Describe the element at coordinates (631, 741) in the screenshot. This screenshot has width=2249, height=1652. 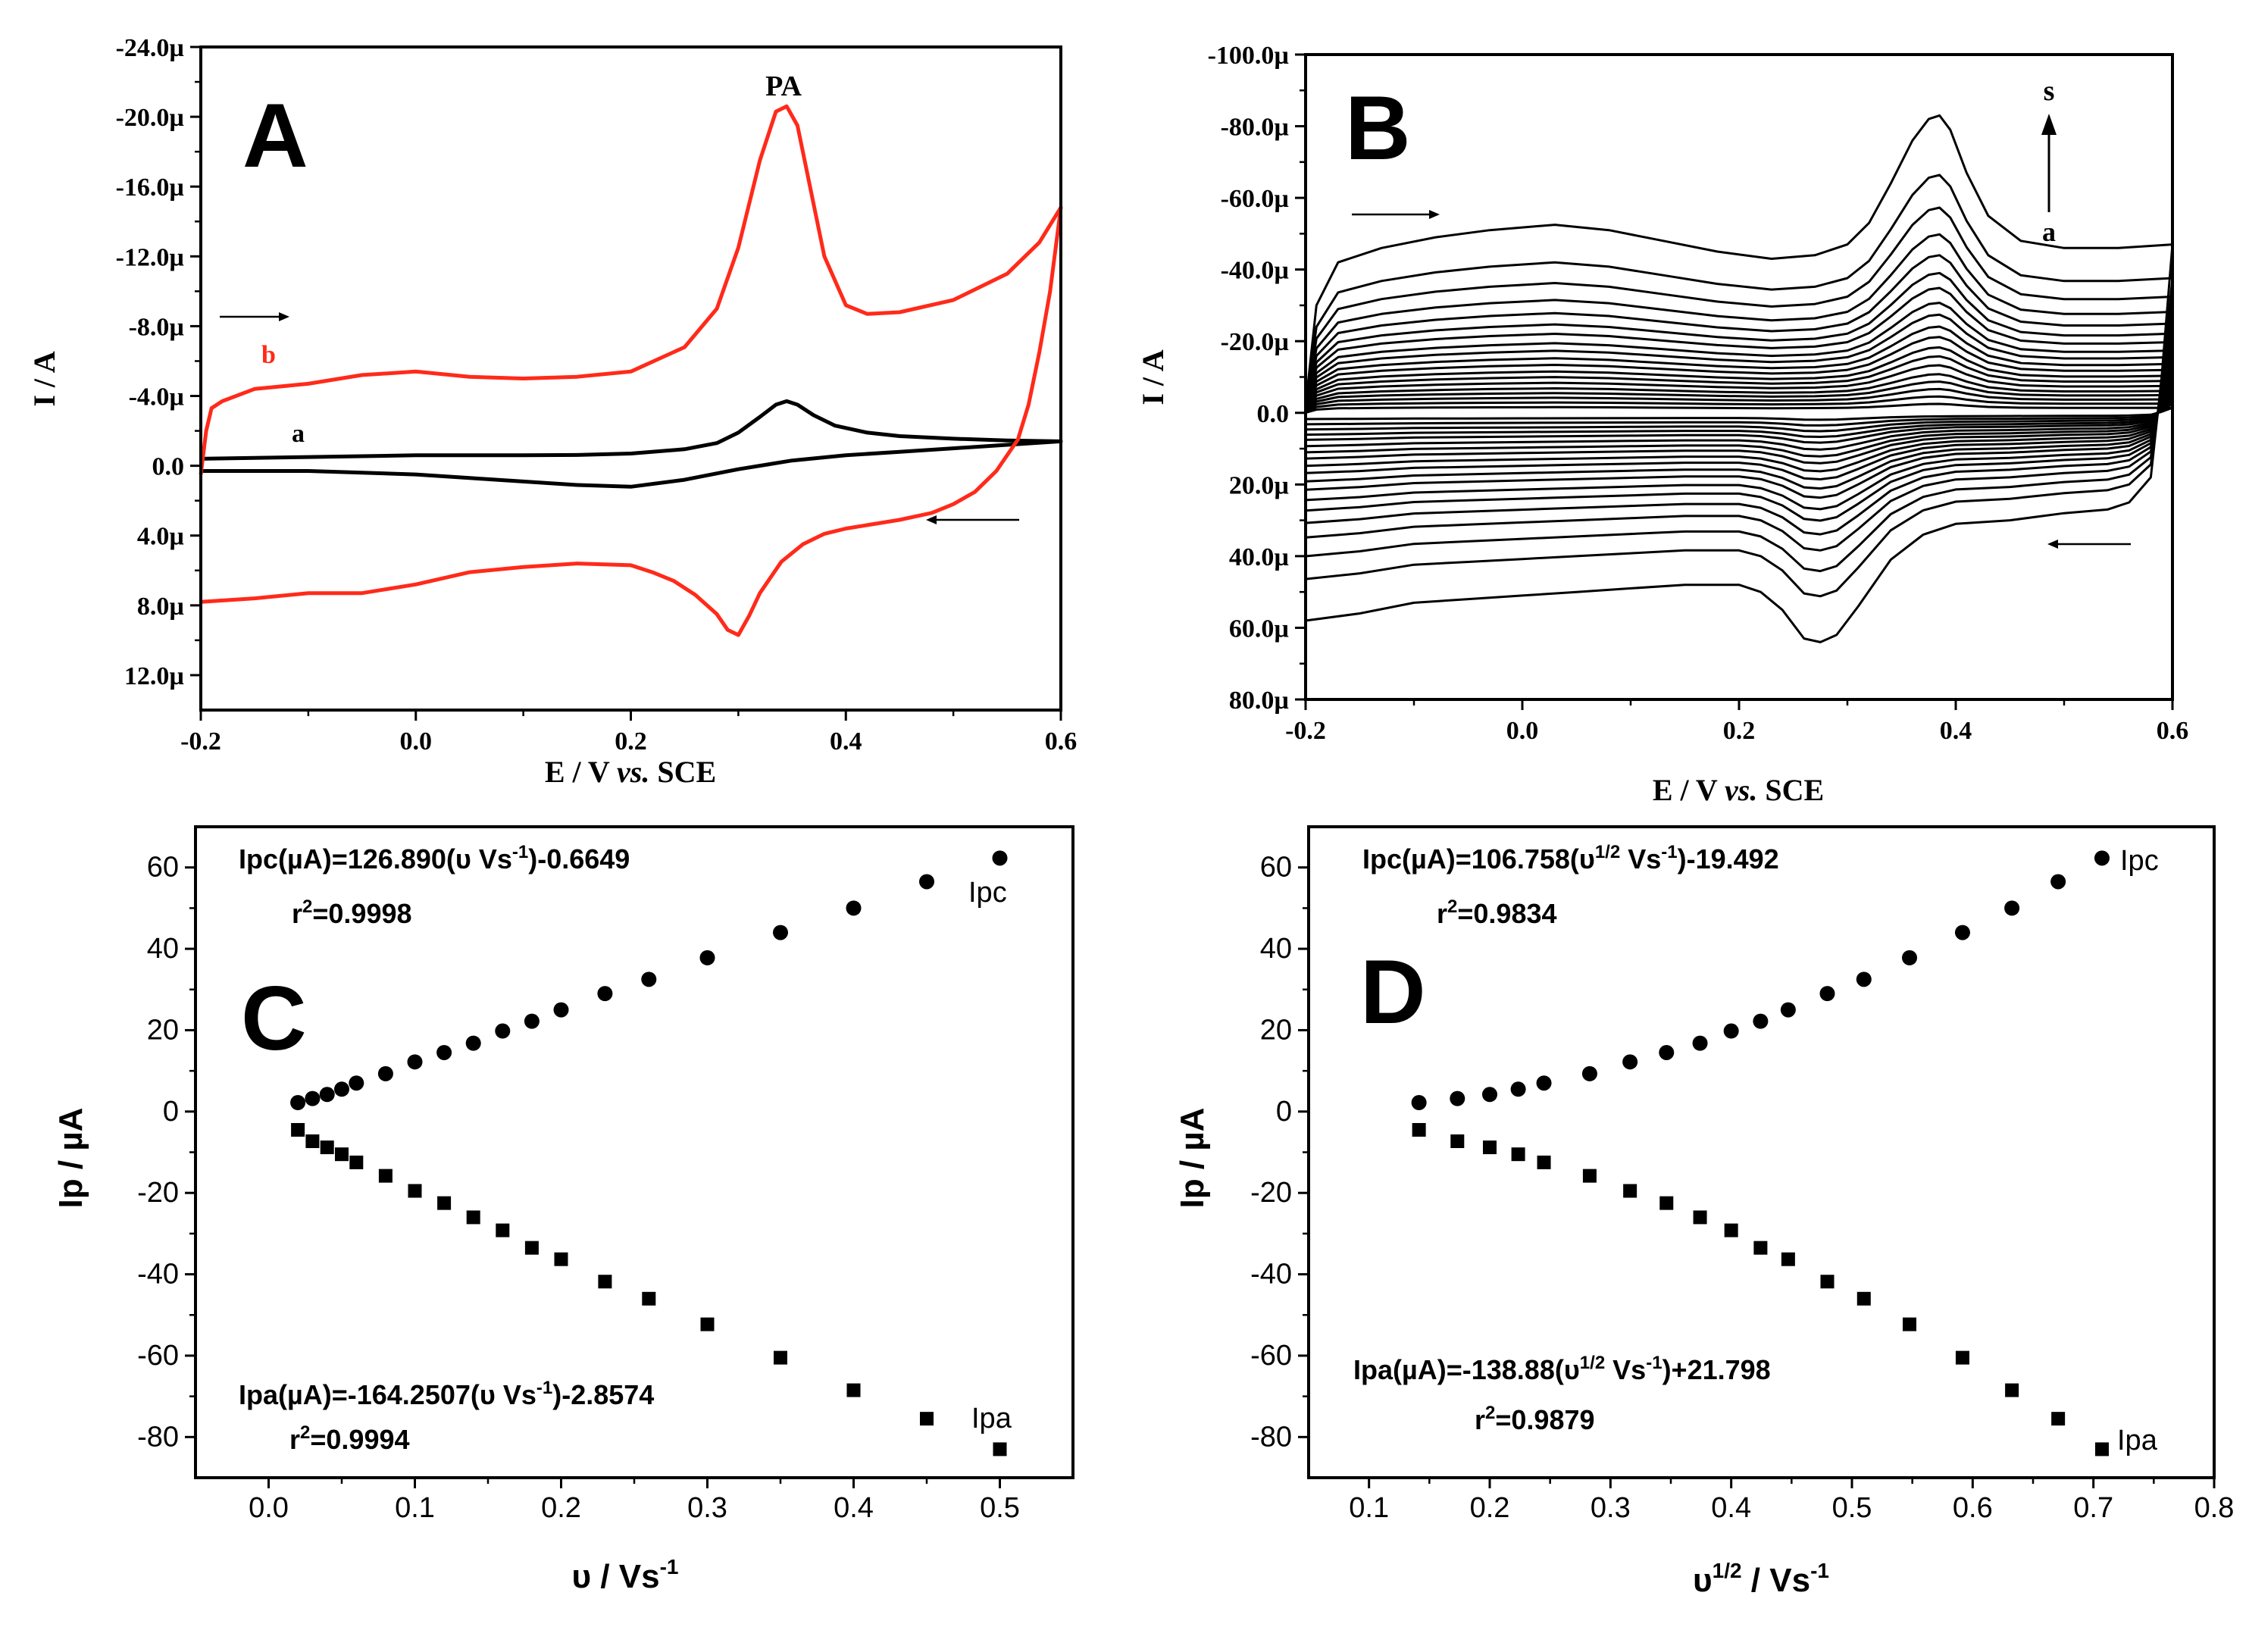
I see `x-tick-label: 0.2` at that location.